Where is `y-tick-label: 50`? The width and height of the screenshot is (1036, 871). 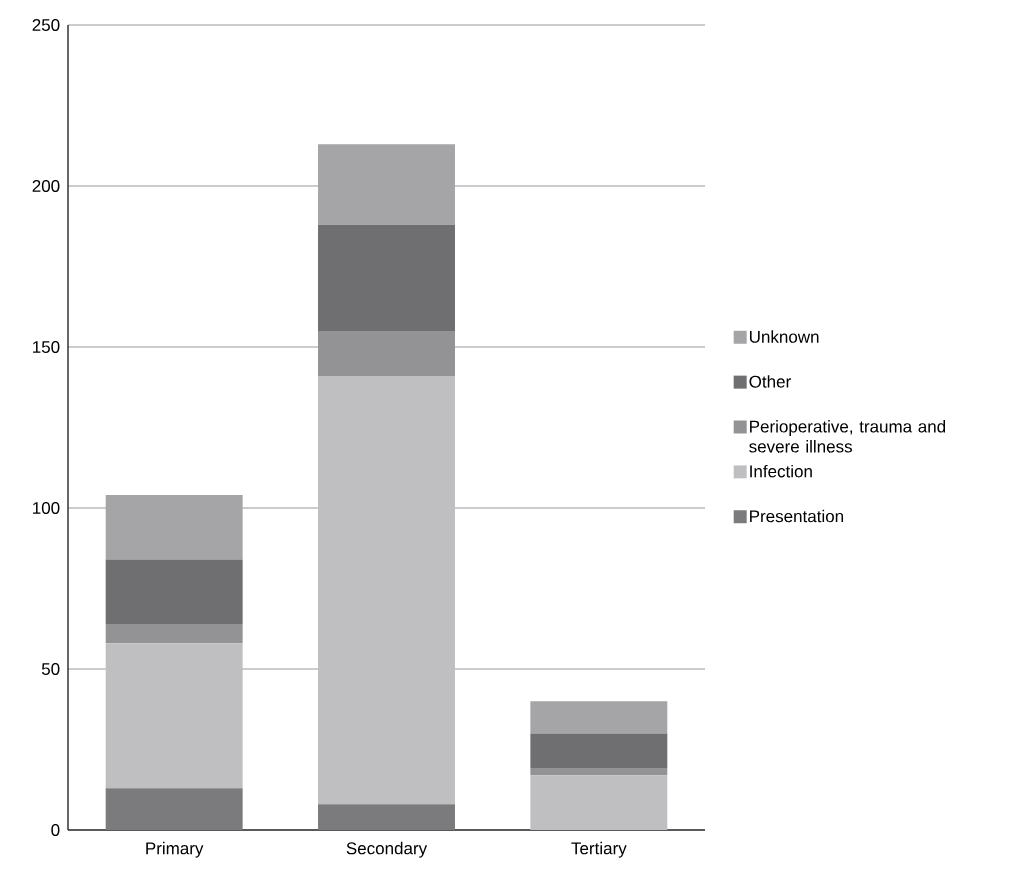
y-tick-label: 50 is located at coordinates (50, 669).